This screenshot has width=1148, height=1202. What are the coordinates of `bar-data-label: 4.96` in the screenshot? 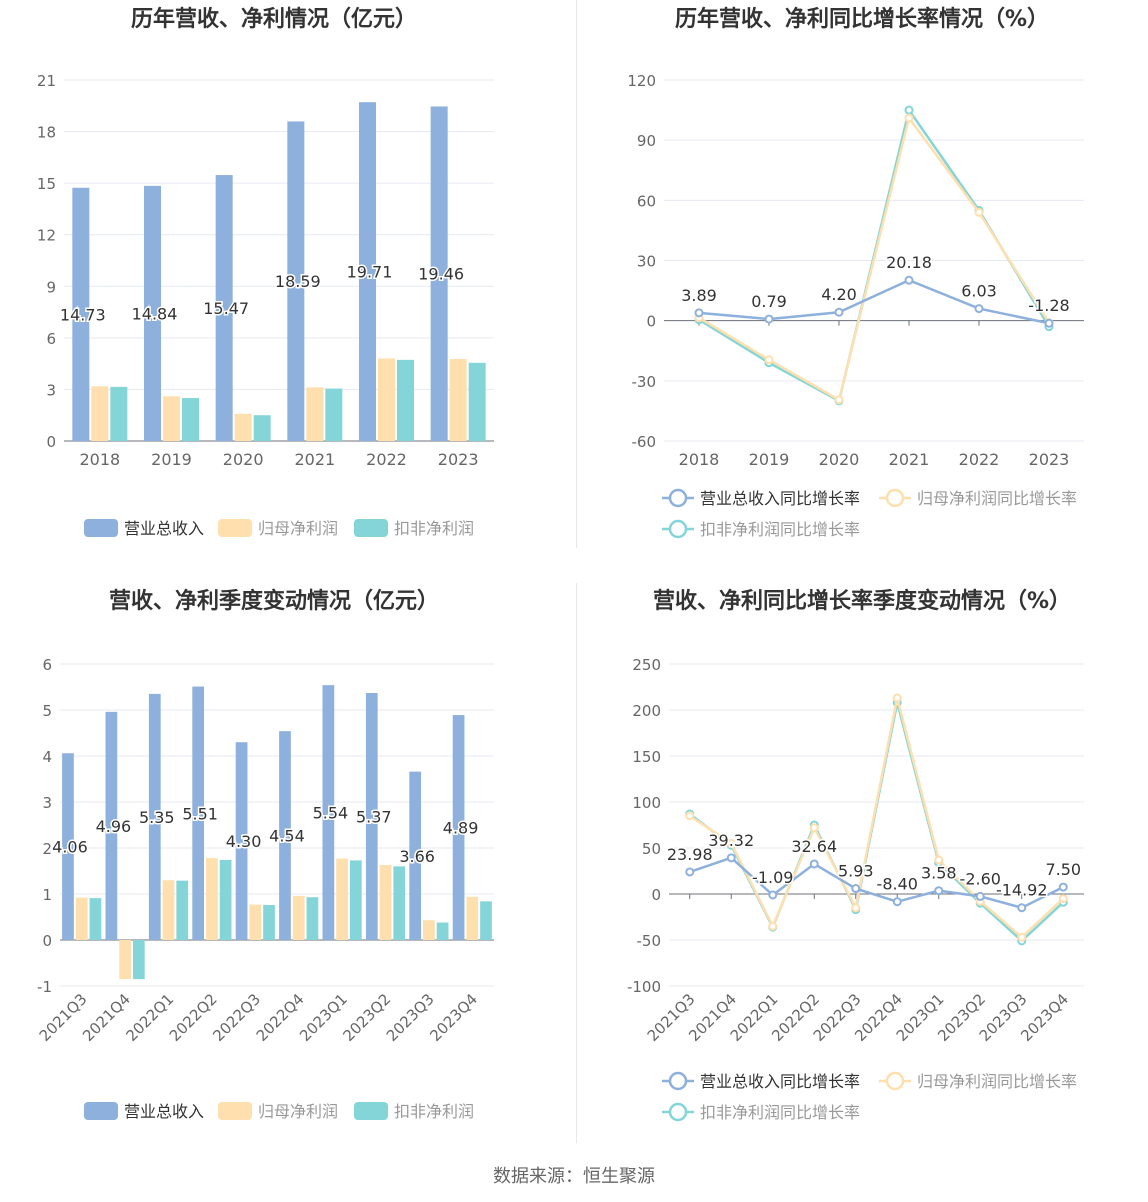 It's located at (114, 826).